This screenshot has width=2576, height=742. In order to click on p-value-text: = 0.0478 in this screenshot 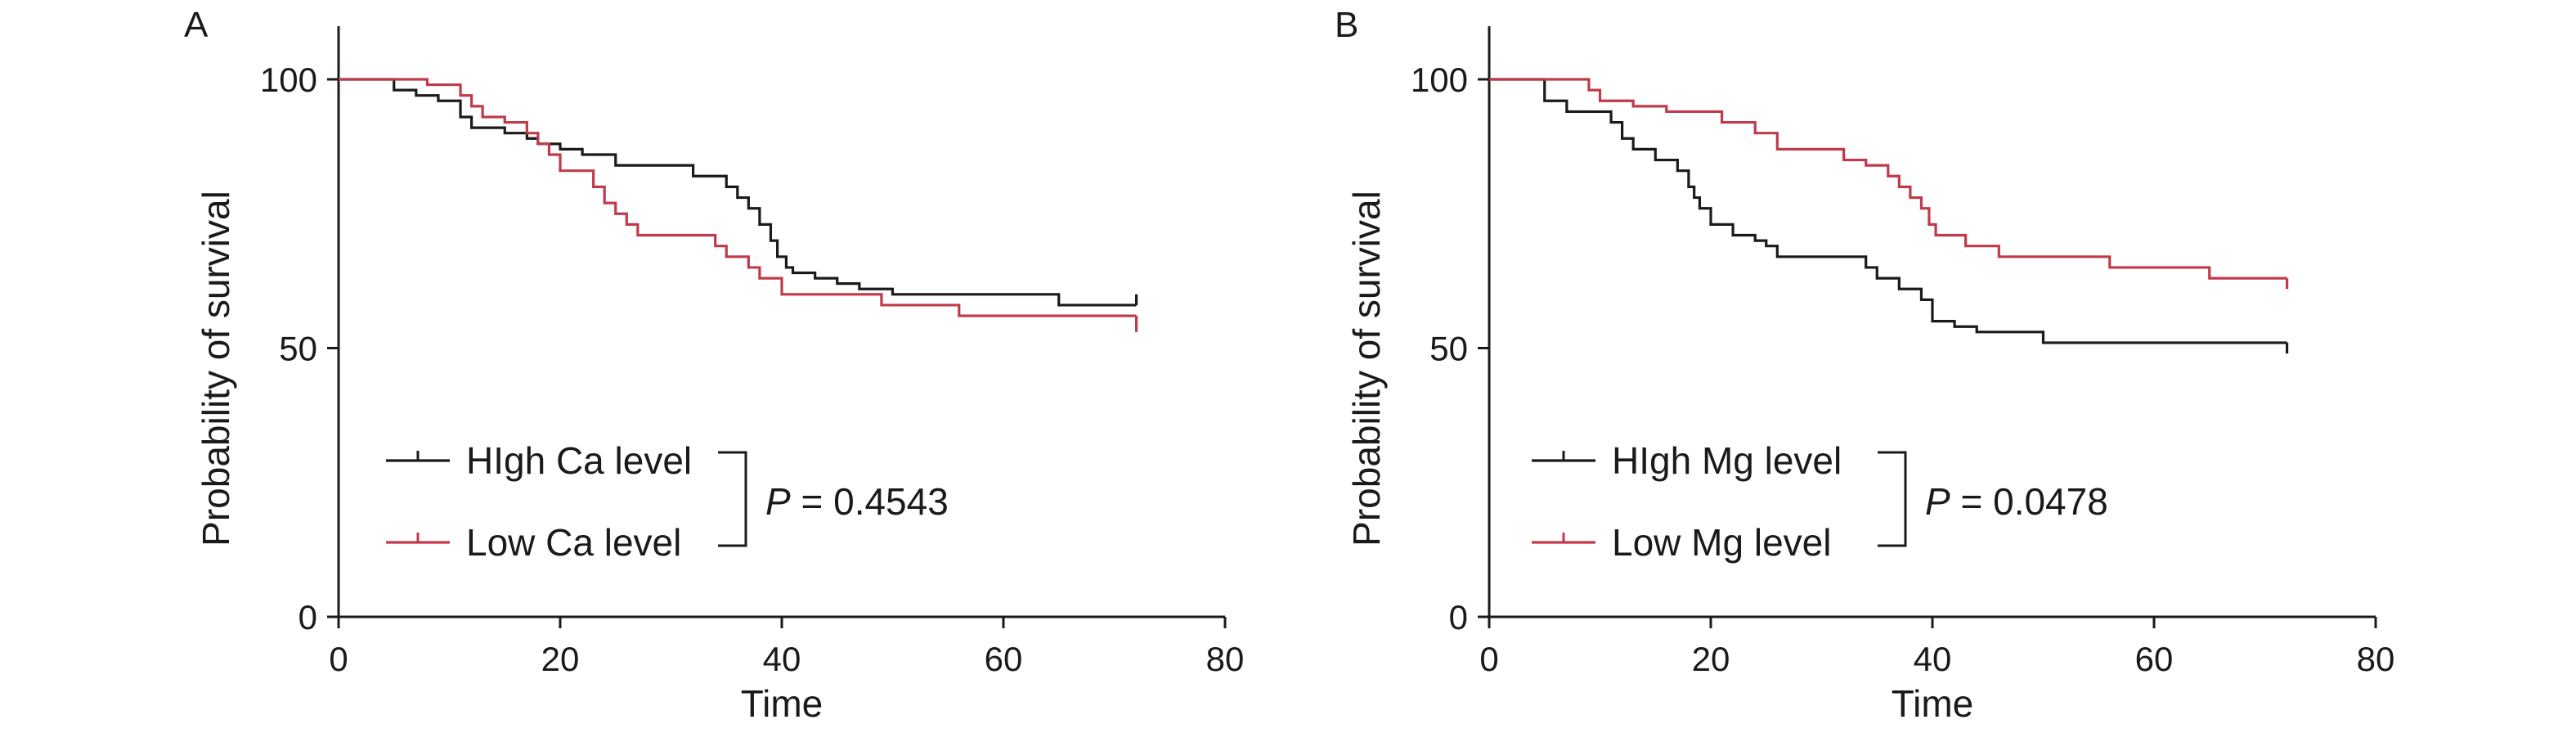, I will do `click(2029, 501)`.